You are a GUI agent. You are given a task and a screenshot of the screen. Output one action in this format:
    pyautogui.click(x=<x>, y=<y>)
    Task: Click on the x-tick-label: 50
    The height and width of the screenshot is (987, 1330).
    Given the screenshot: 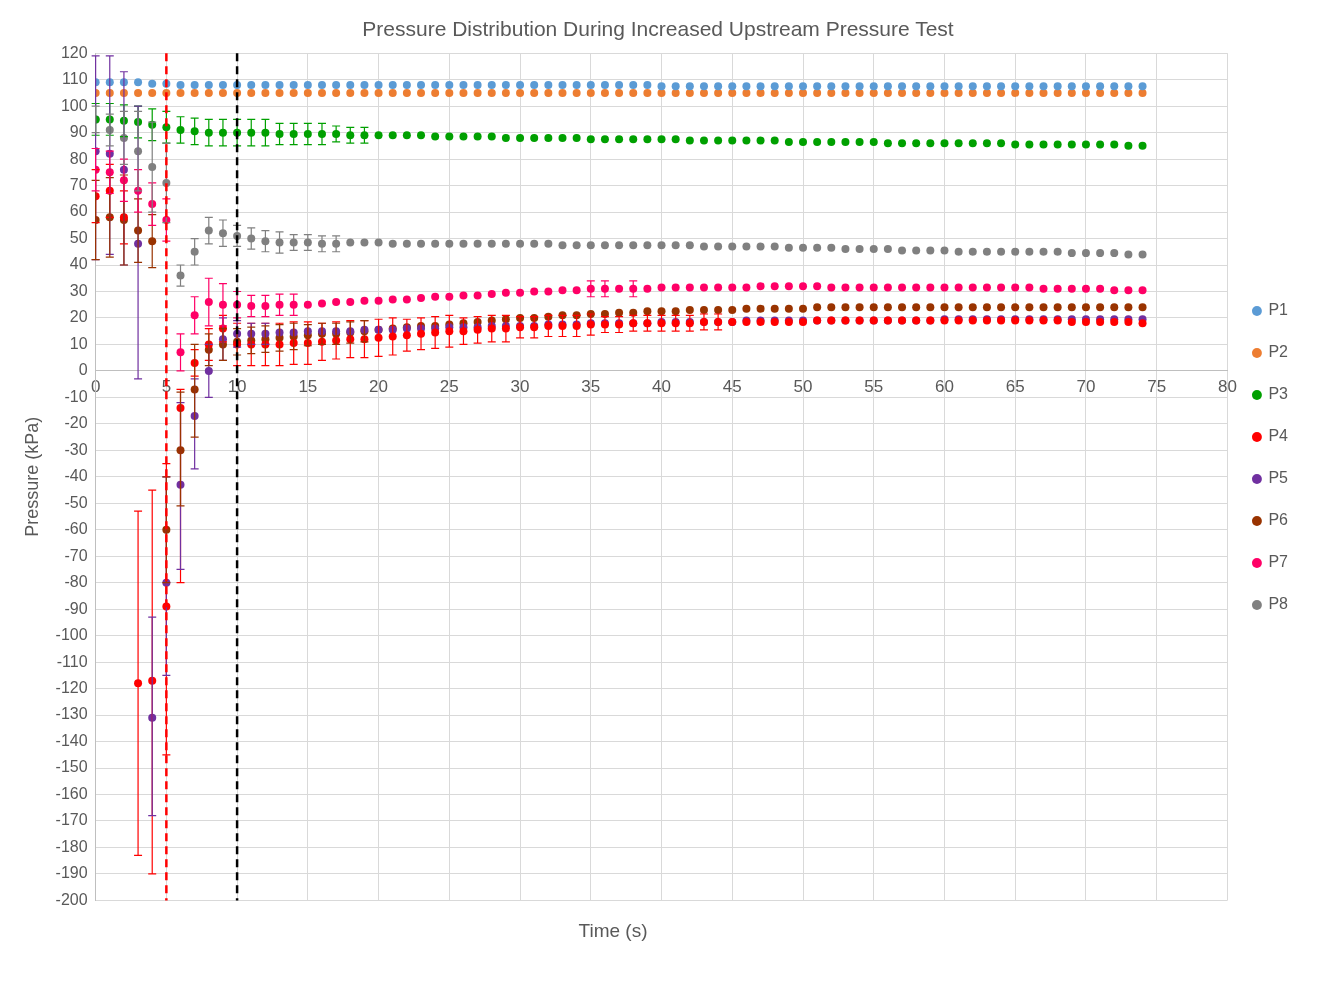 What is the action you would take?
    pyautogui.click(x=803, y=386)
    